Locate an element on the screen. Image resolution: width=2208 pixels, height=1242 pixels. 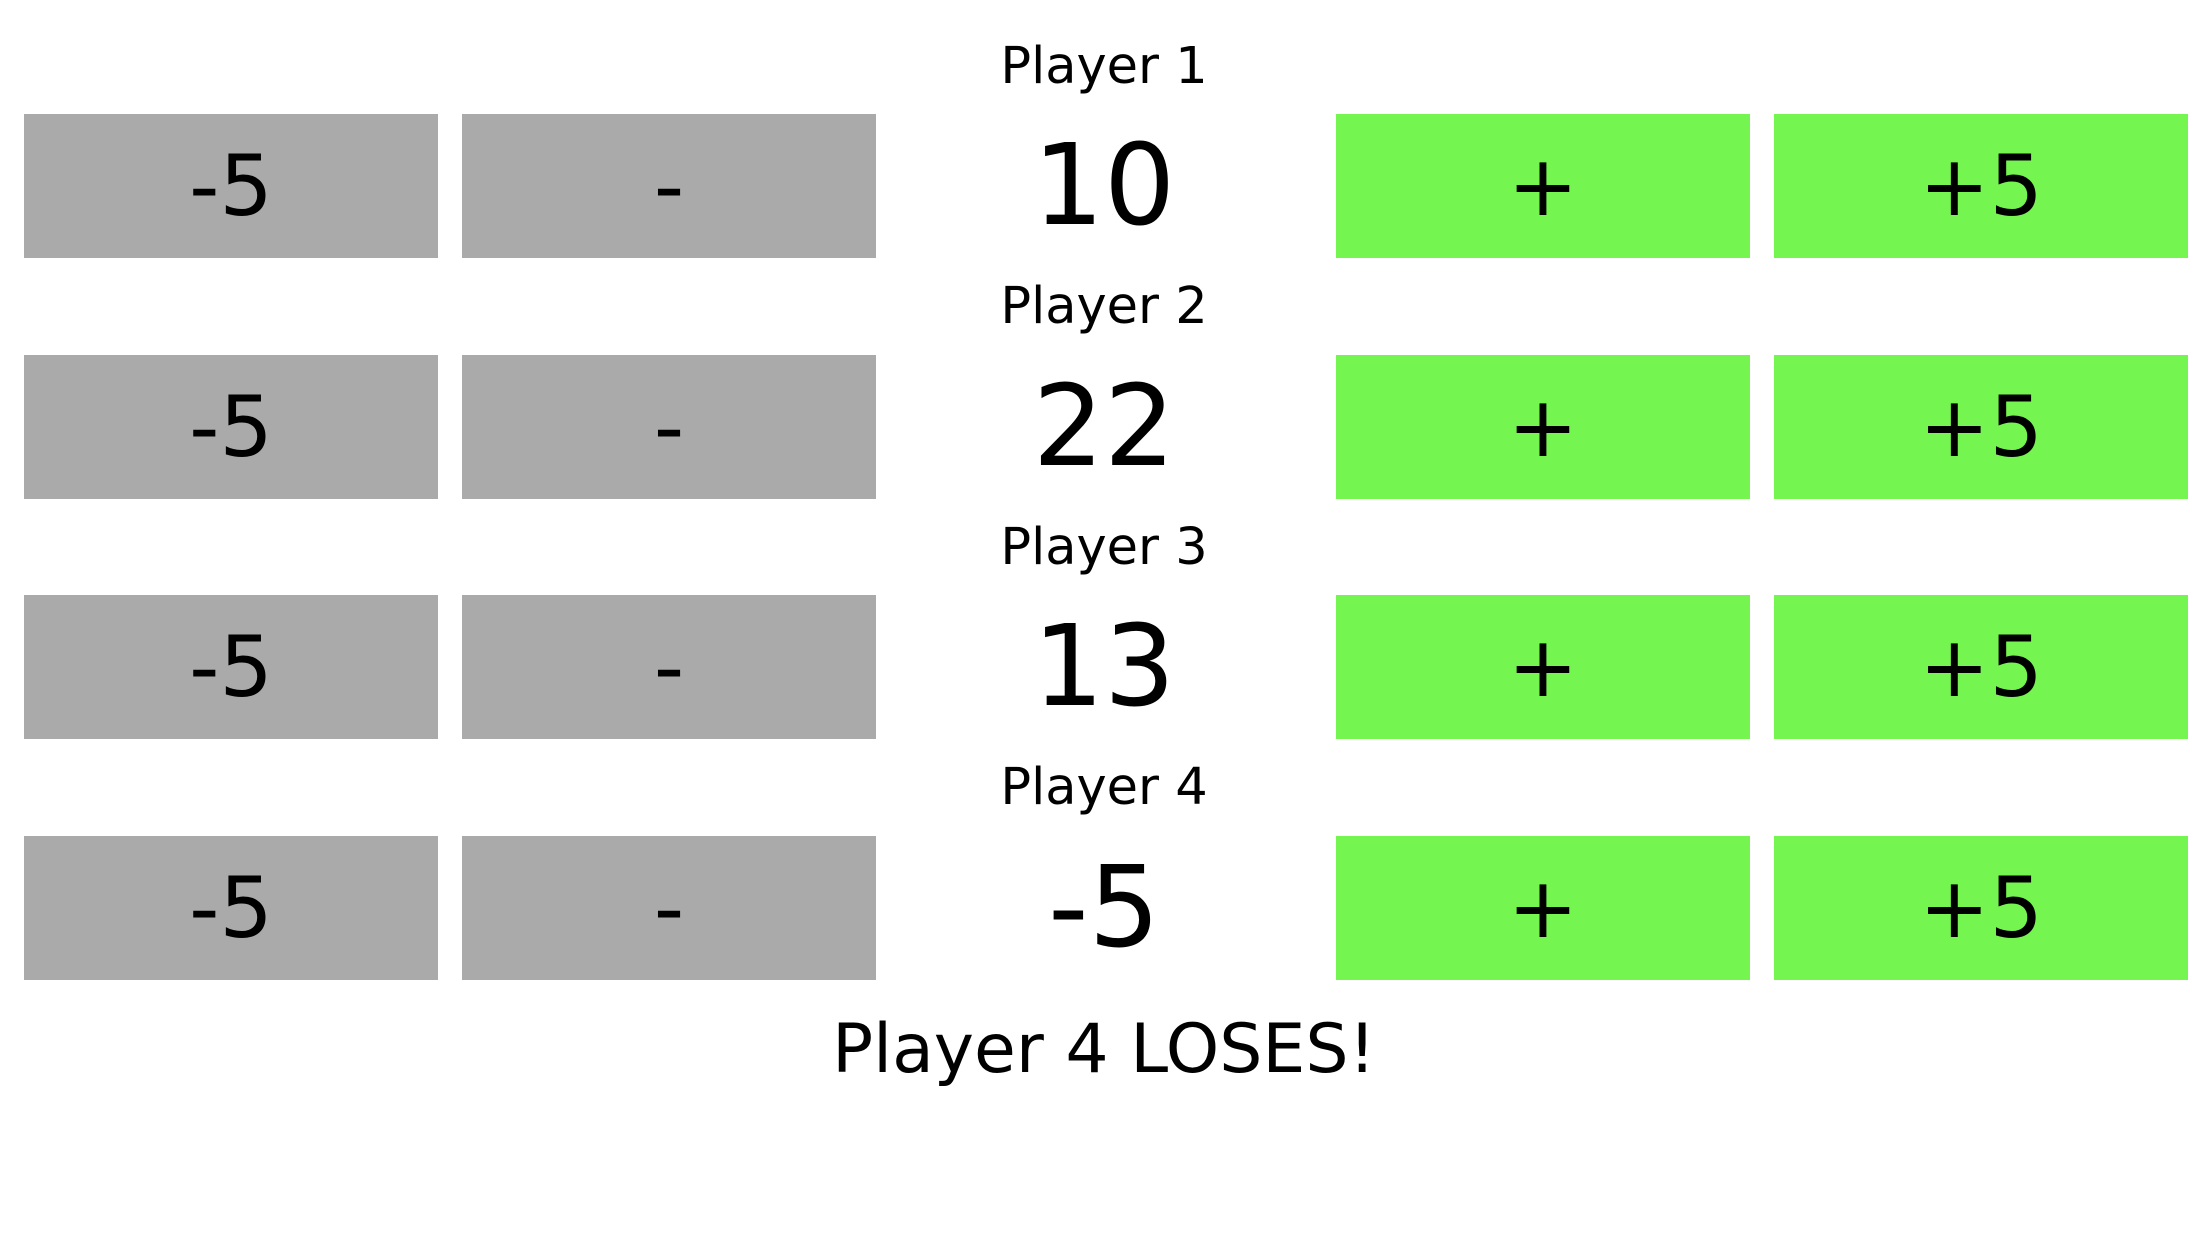
player-name: Player 1 is located at coordinates (1104, 66).